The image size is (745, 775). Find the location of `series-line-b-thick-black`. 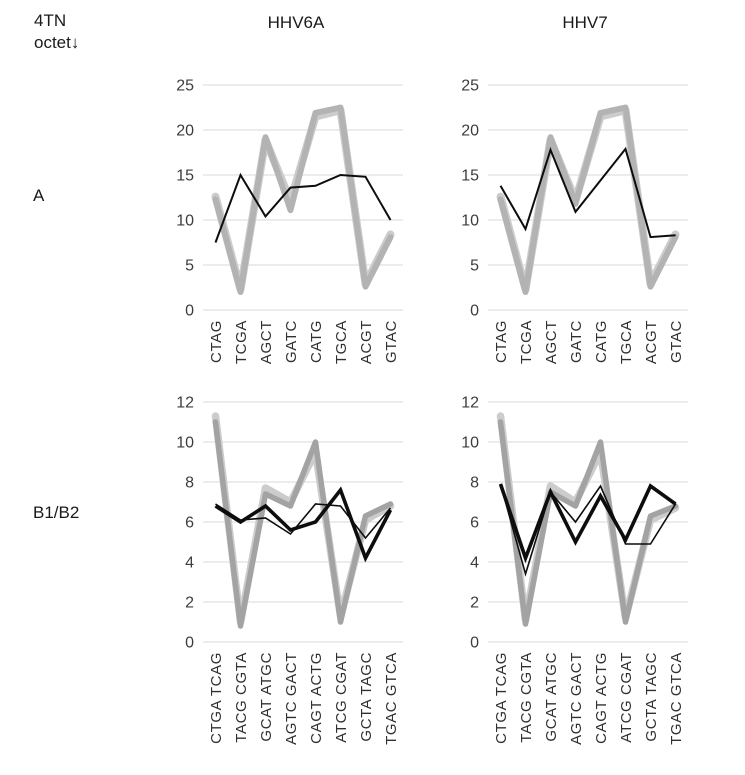

series-line-b-thick-black is located at coordinates (587, 523).